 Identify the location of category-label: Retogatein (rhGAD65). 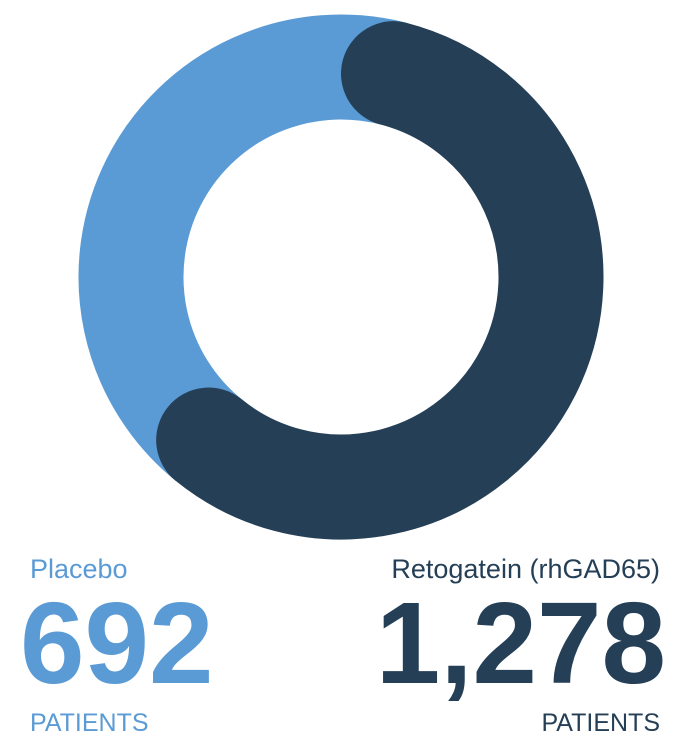
(525, 569).